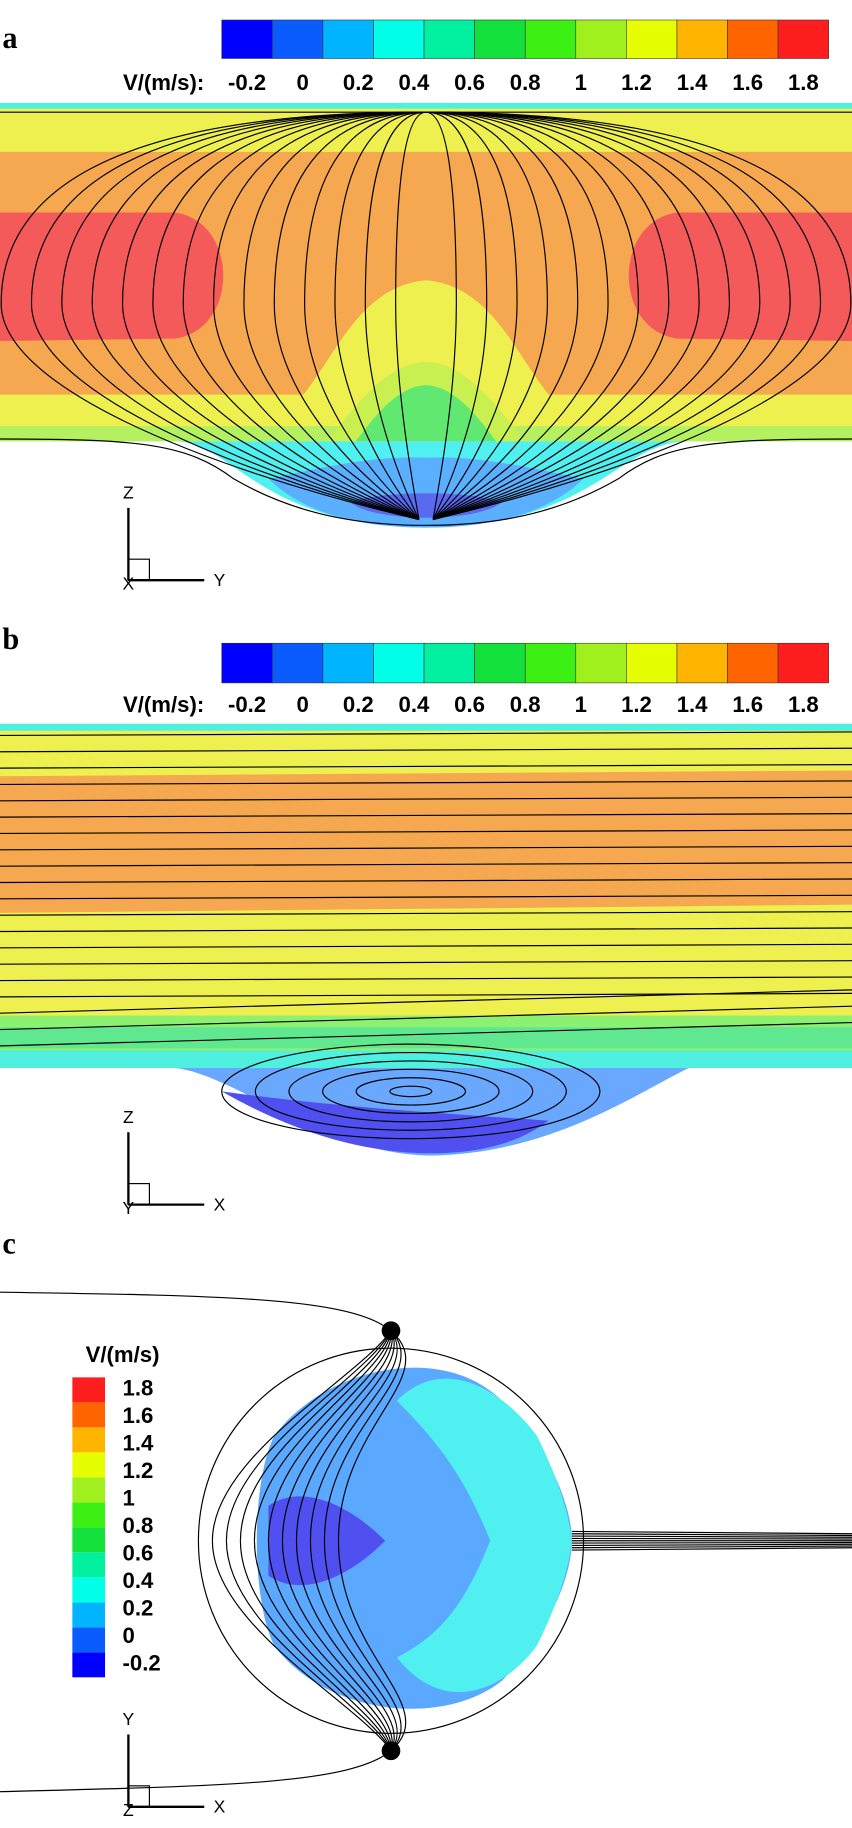  What do you see at coordinates (9, 38) in the screenshot?
I see `panel-label: a` at bounding box center [9, 38].